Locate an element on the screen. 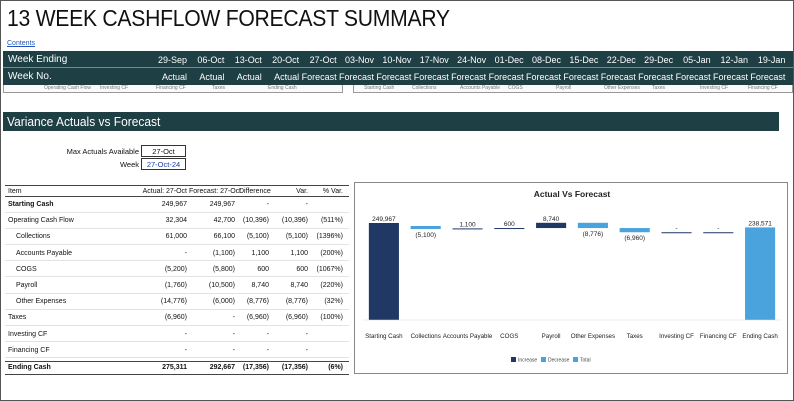 The image size is (794, 401). data-label: 8,740 is located at coordinates (551, 219).